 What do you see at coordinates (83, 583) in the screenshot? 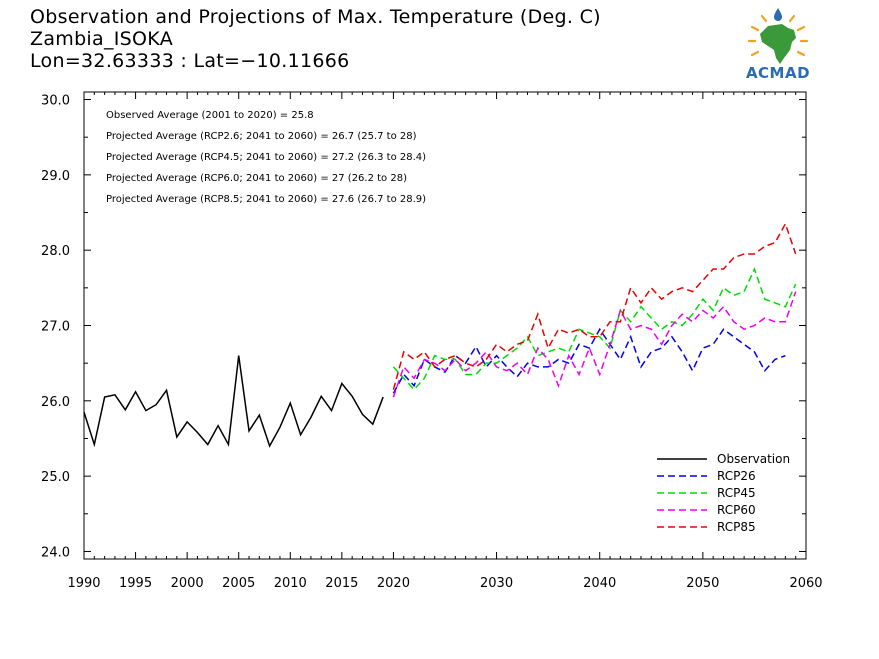
I see `x-tick-label: 1990` at bounding box center [83, 583].